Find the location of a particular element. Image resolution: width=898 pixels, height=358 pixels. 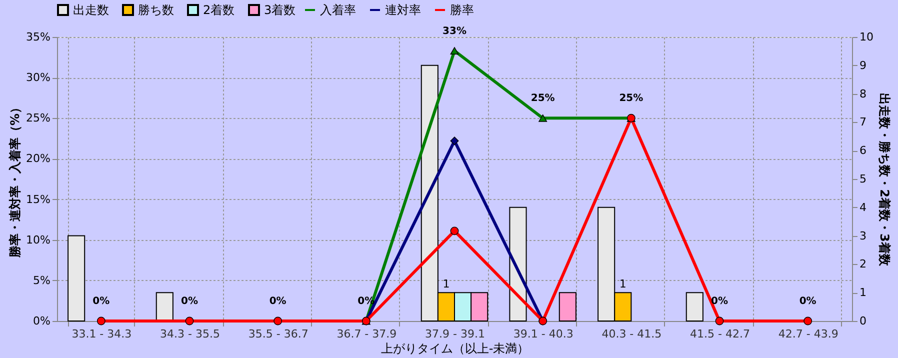

x-axis-title: 上がりタイム（以上-未満） is located at coordinates (455, 349).